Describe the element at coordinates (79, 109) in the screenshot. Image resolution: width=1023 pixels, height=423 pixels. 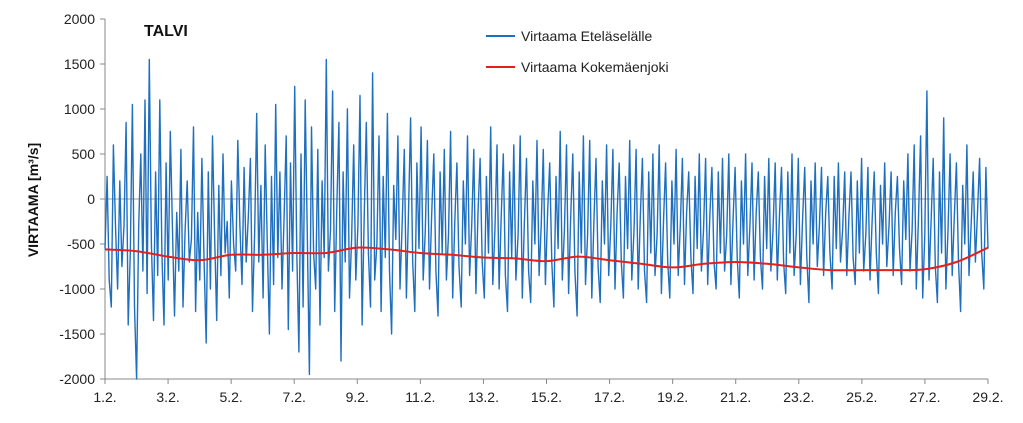
I see `y-tick-label: 1000` at that location.